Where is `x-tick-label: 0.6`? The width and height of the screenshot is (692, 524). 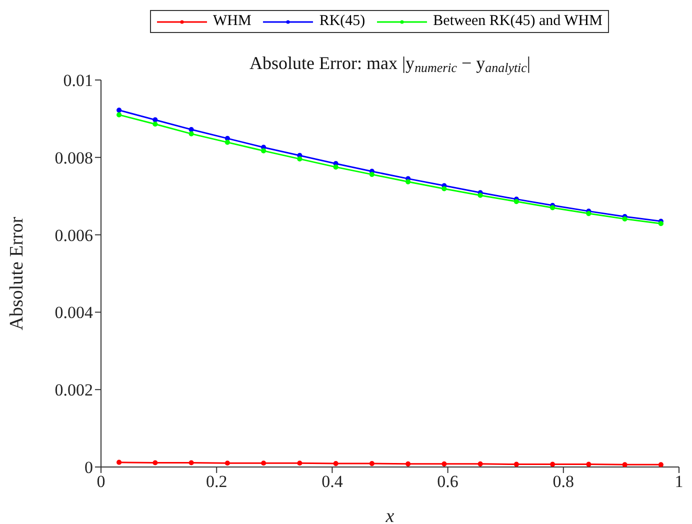 x-tick-label: 0.6 is located at coordinates (447, 482).